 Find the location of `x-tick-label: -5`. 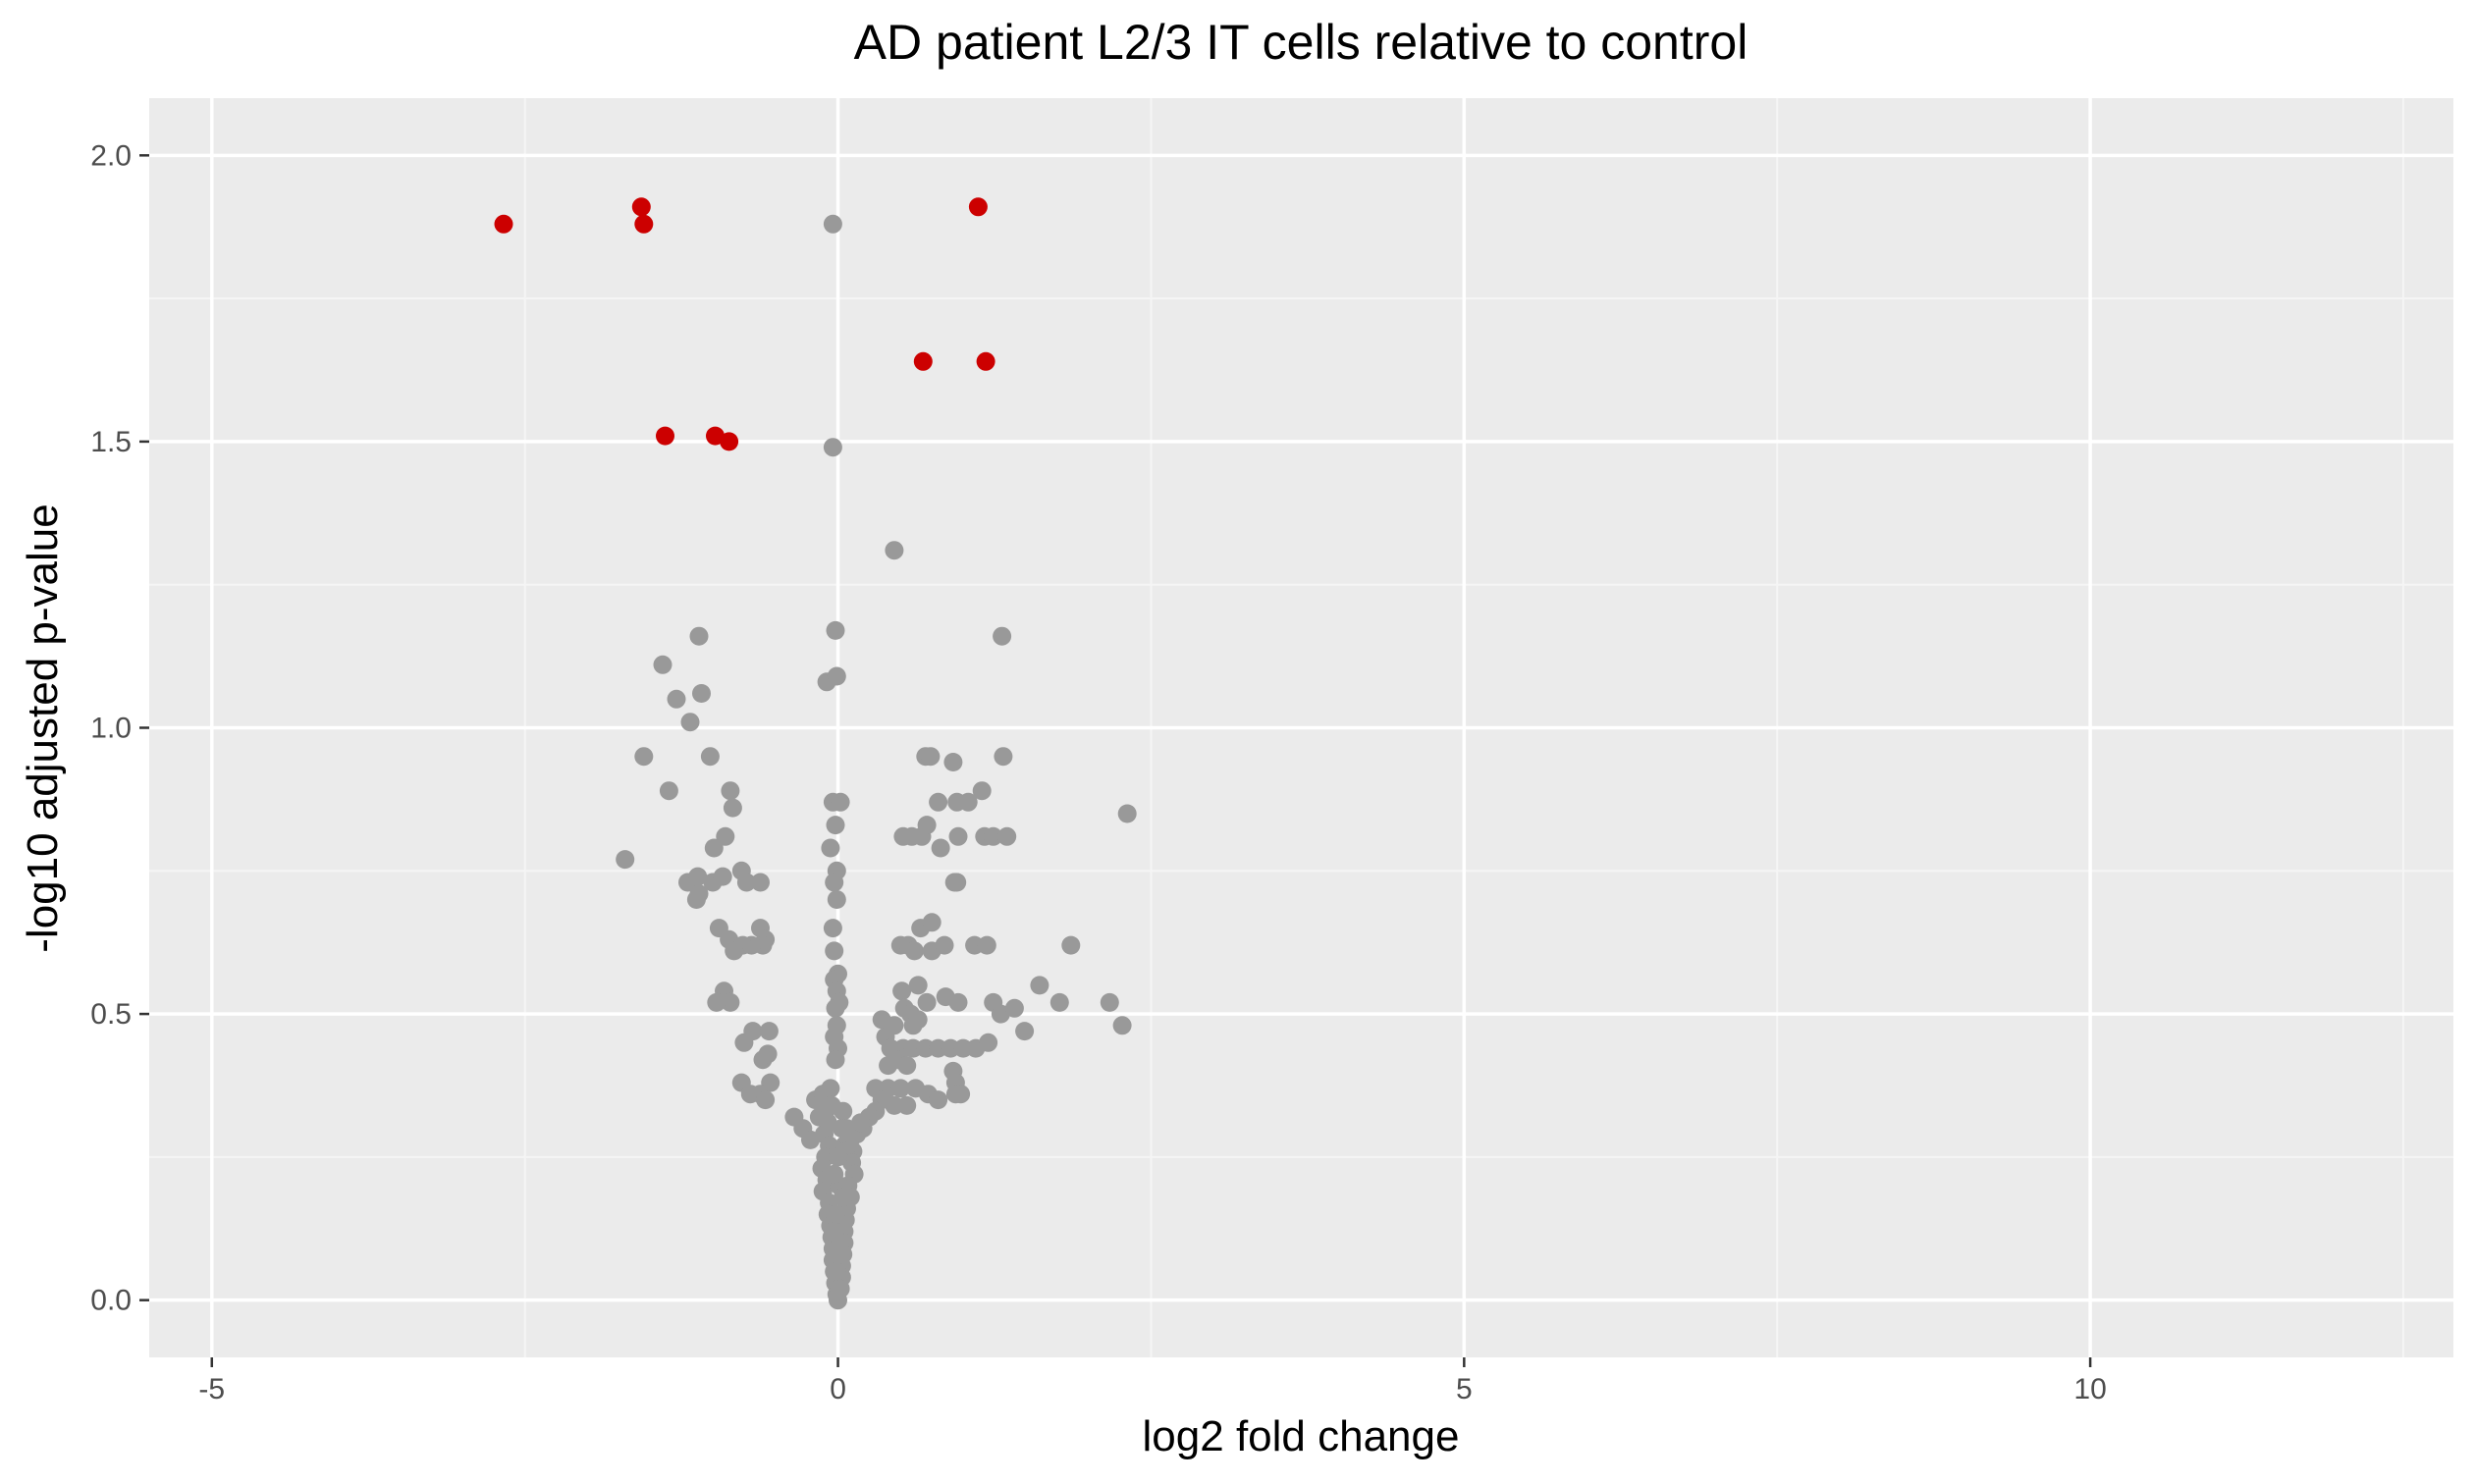

x-tick-label: -5 is located at coordinates (211, 1389).